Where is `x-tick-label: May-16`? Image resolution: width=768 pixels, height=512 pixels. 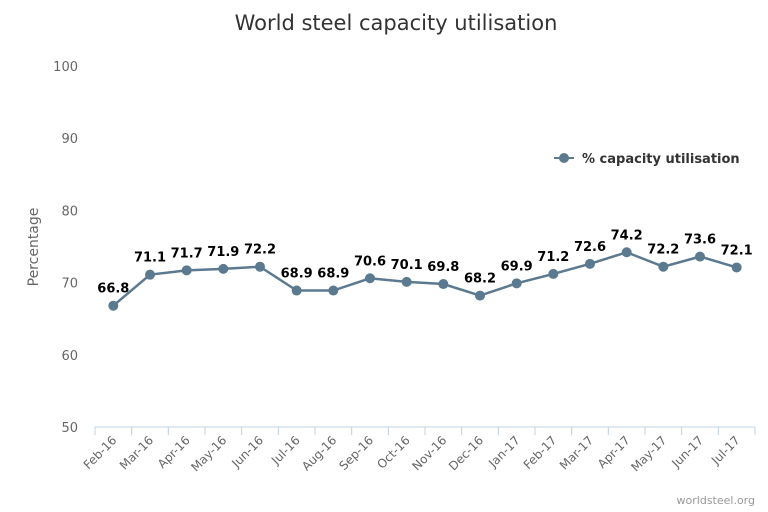
x-tick-label: May-16 is located at coordinates (208, 453).